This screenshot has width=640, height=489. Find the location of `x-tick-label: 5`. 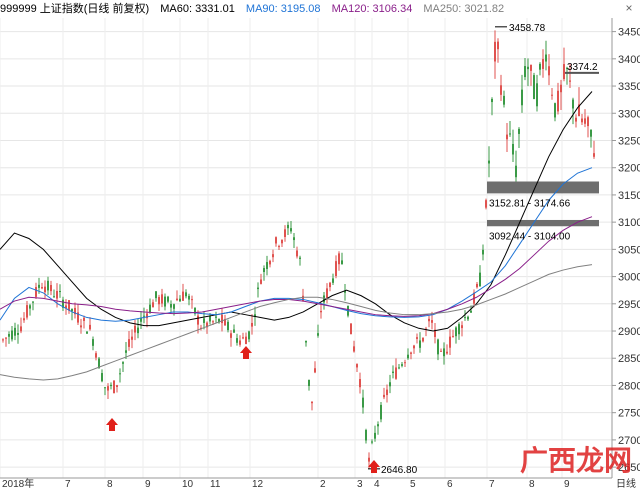

x-tick-label: 5 is located at coordinates (413, 484).